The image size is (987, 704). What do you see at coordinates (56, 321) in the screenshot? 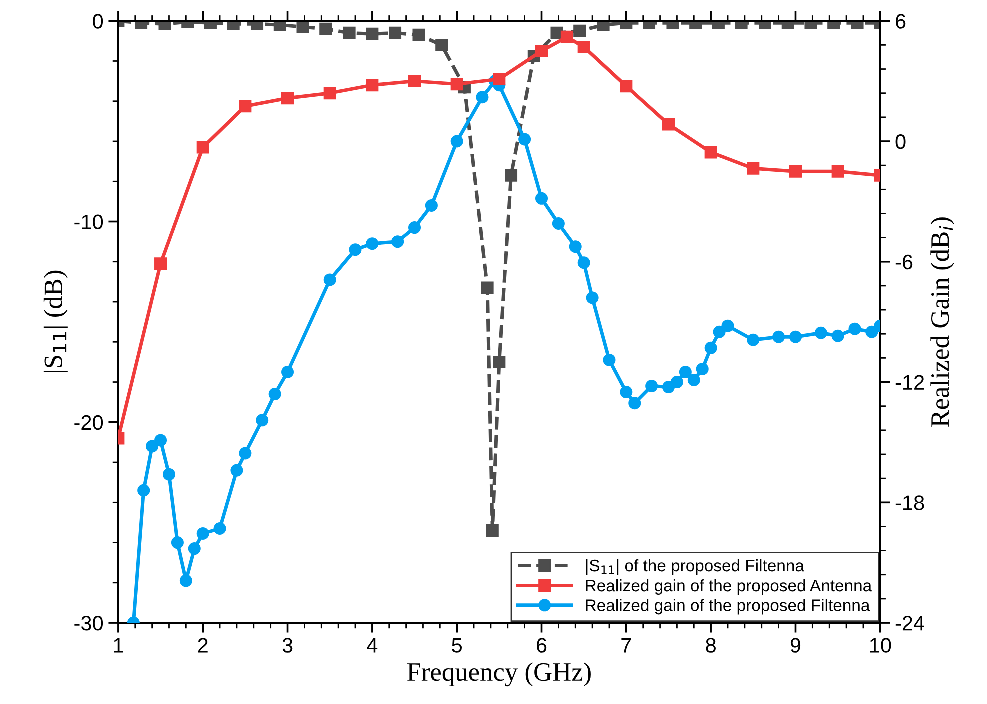
I see `y-axis-title: |S$_{11}$| (dB)` at bounding box center [56, 321].